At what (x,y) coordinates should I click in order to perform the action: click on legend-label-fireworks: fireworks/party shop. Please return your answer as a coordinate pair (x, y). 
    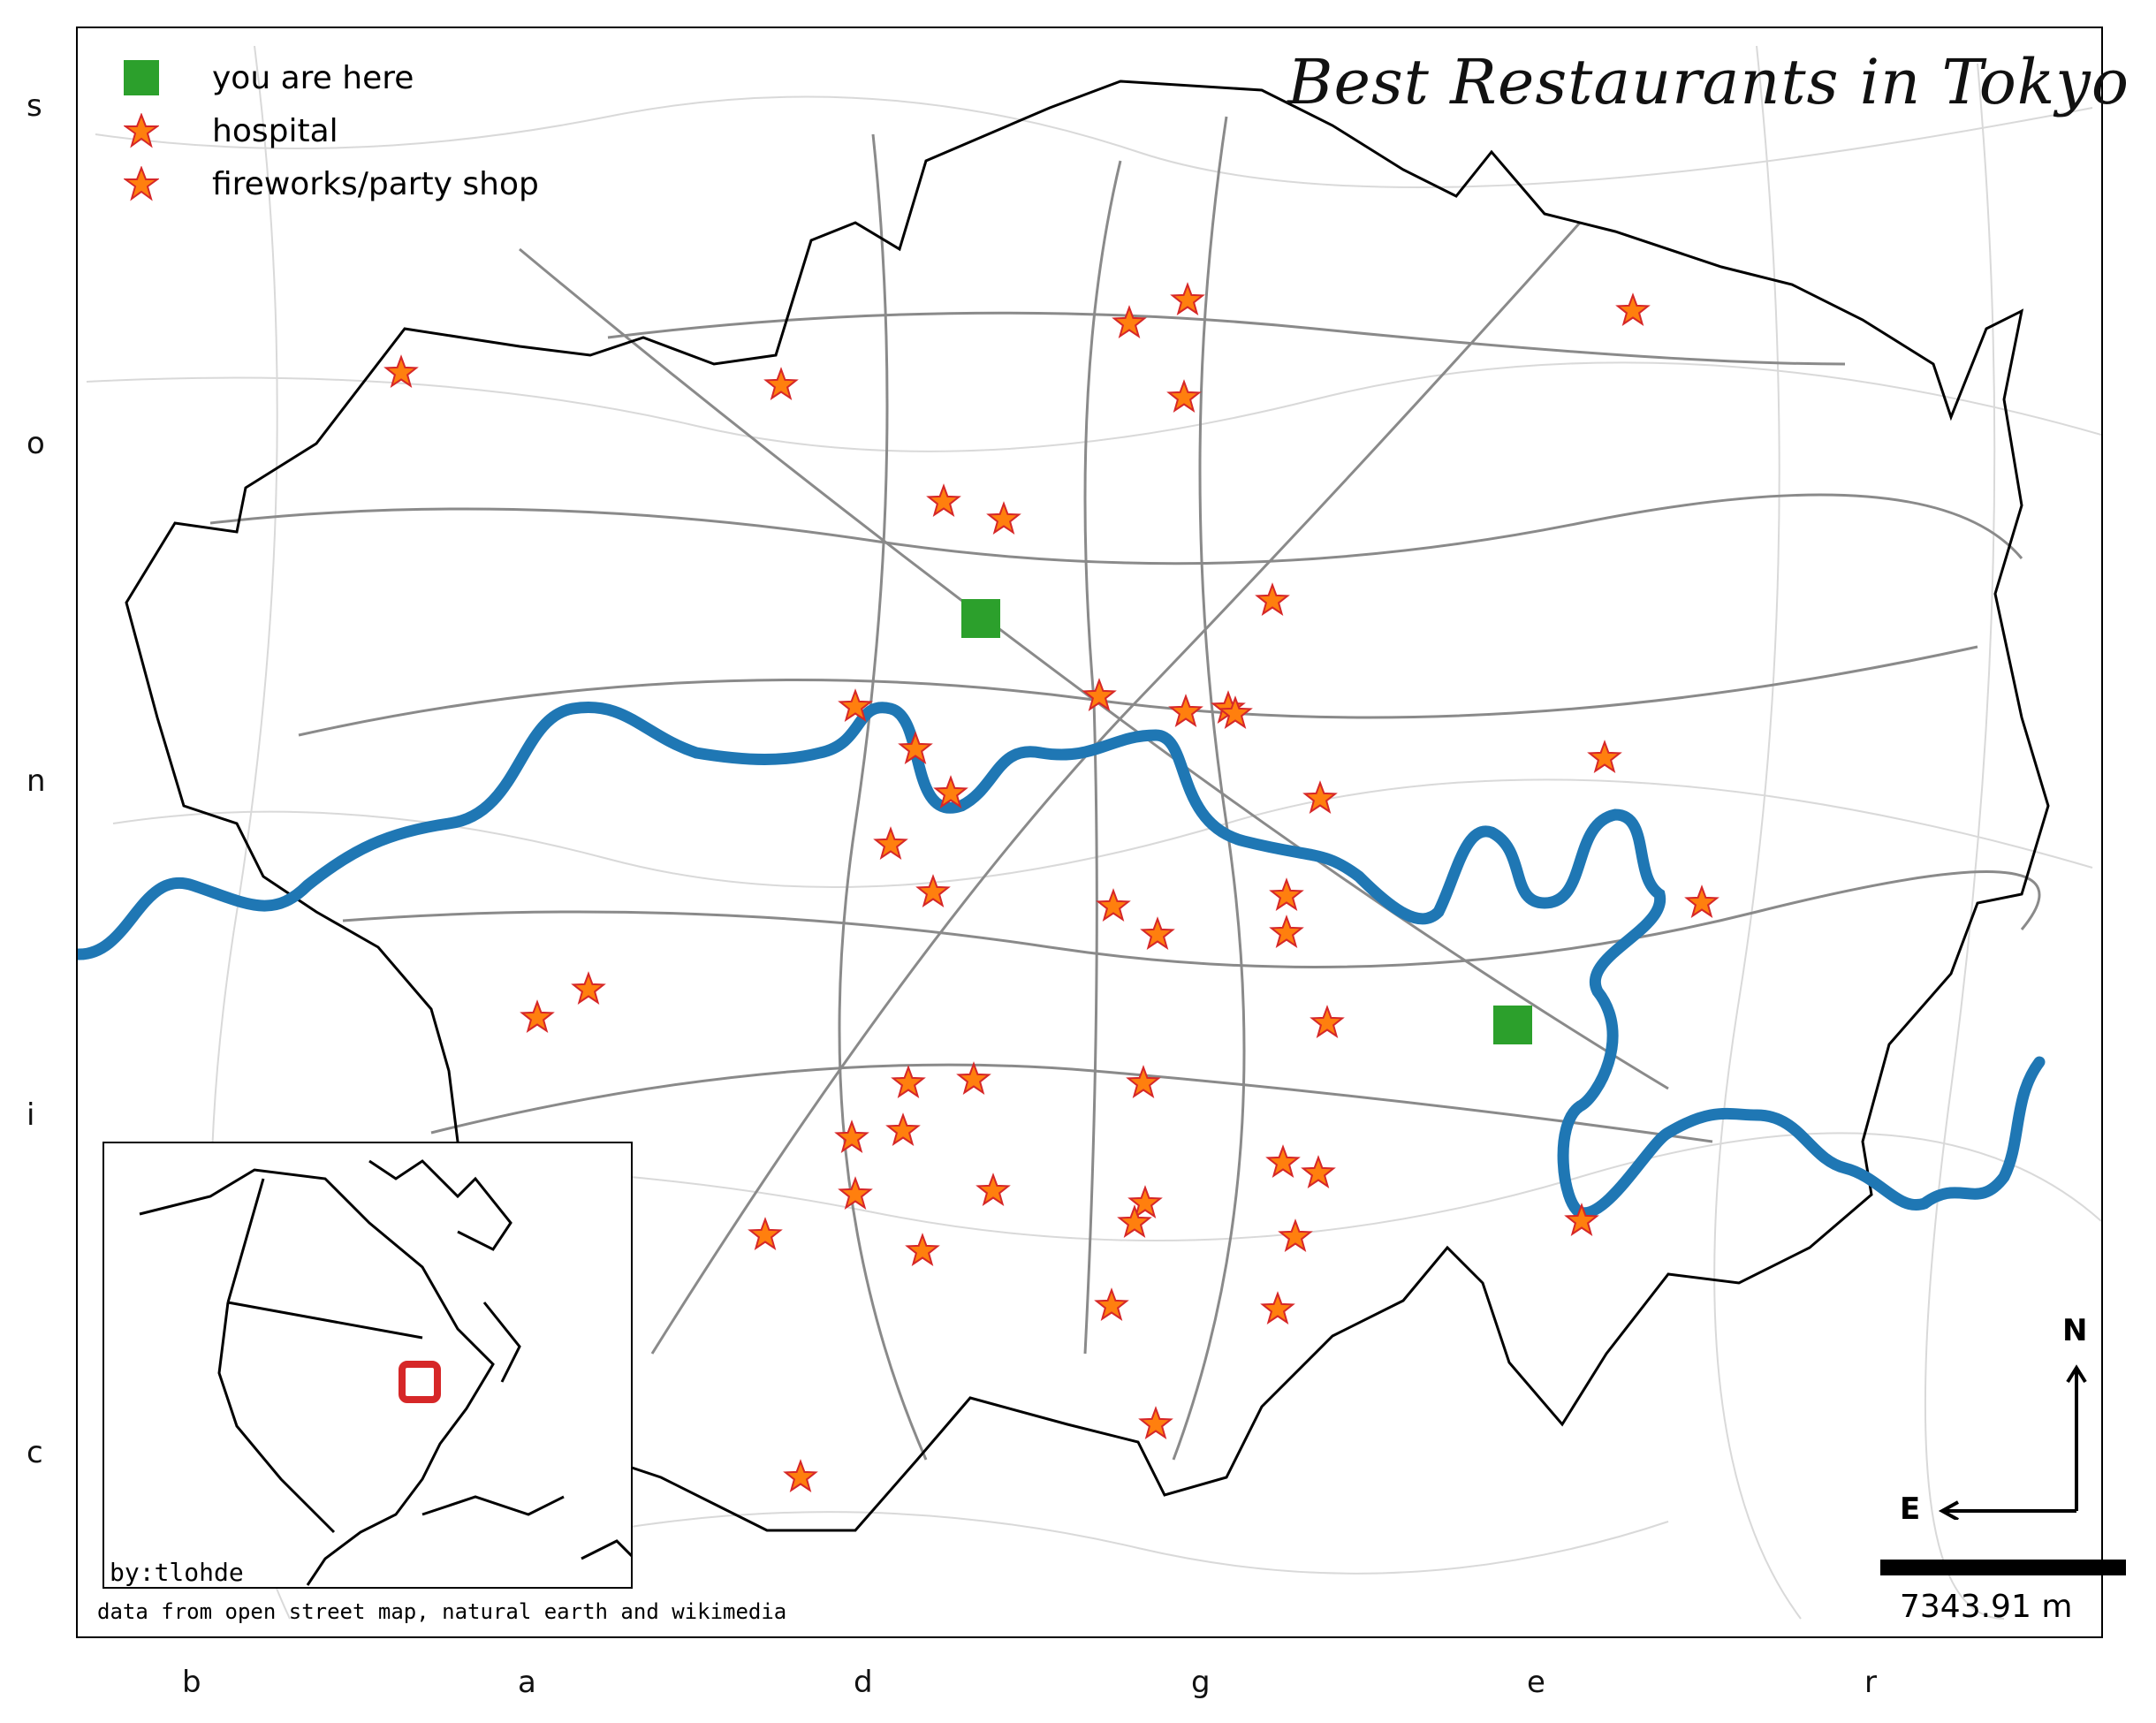
    Looking at the image, I should click on (375, 183).